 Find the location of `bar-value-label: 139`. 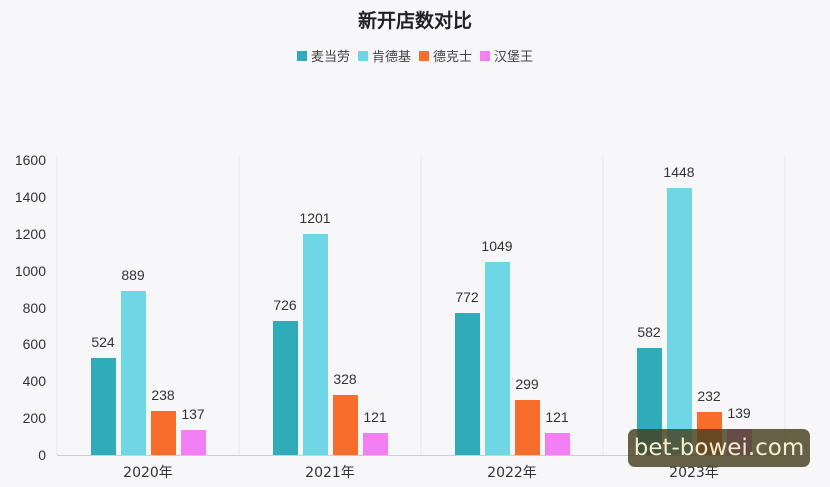

bar-value-label: 139 is located at coordinates (739, 413).